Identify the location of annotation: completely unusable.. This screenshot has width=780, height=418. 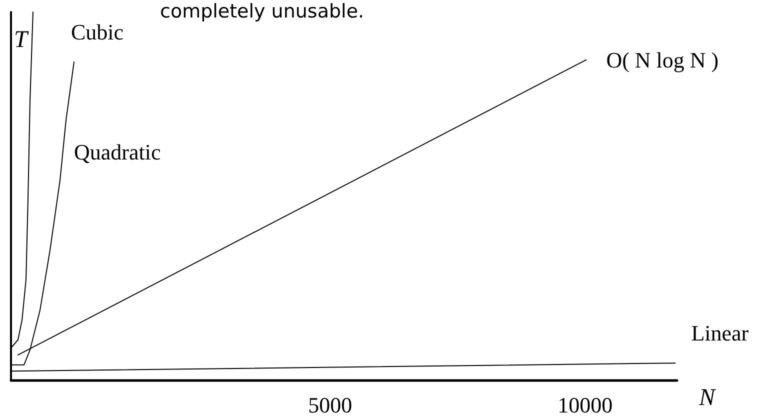
(262, 11).